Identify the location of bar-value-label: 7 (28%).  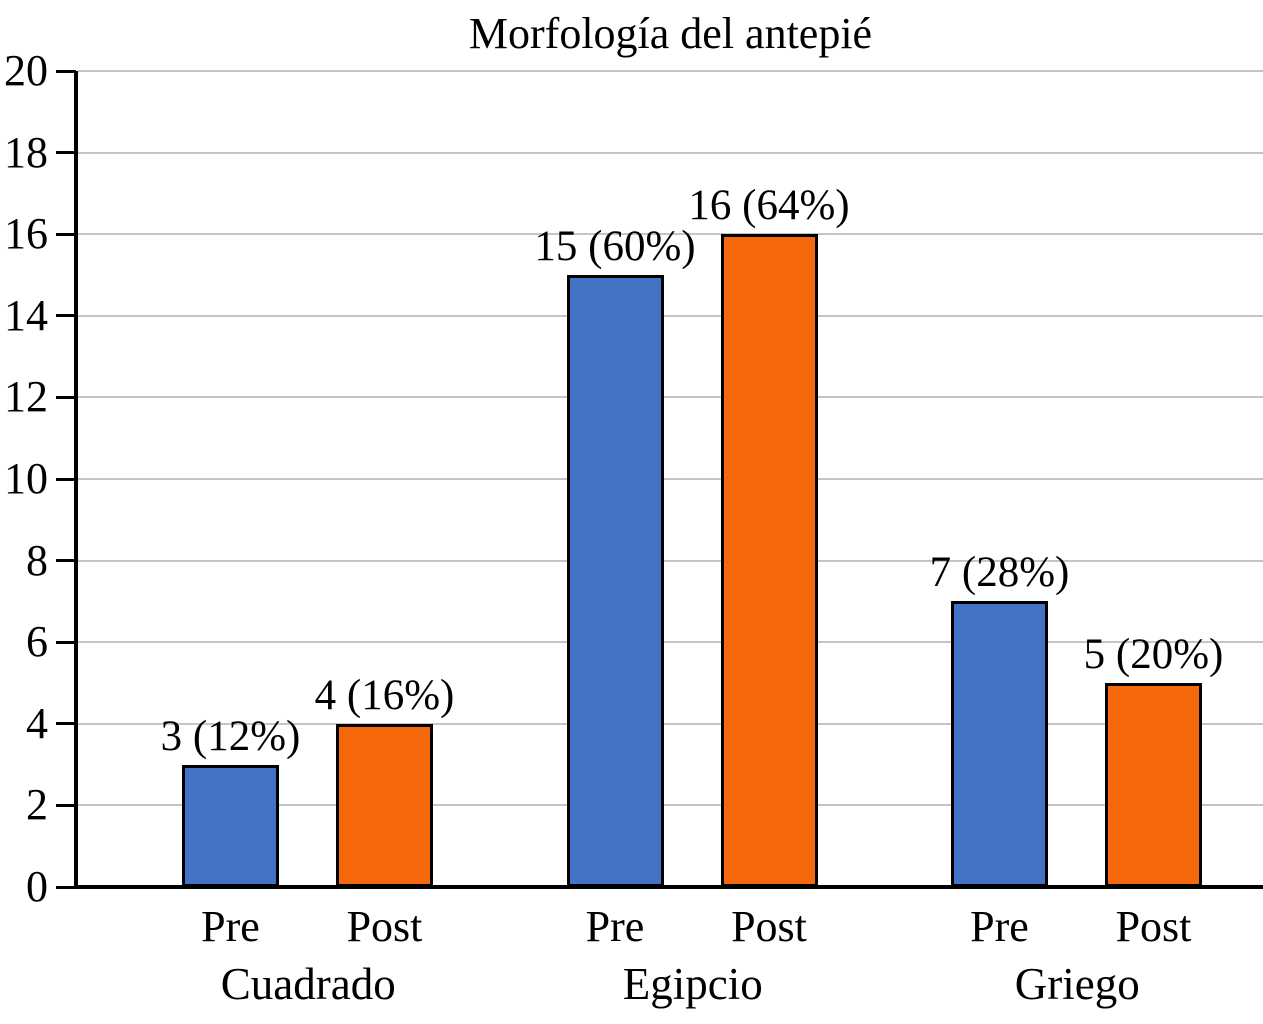
(999, 573).